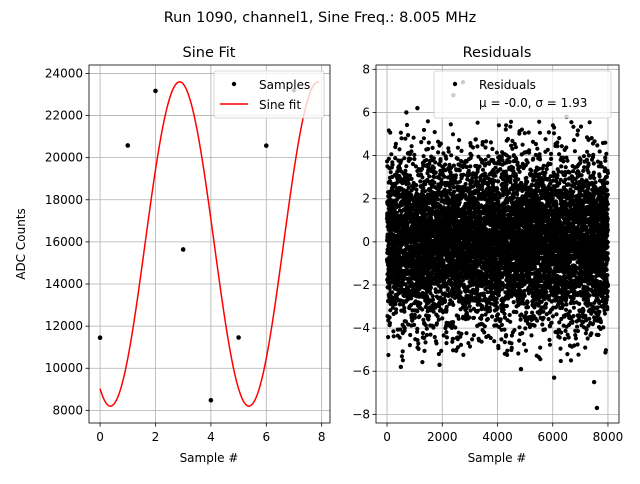 The image size is (640, 484). I want to click on residuals-xlabel: Sample #, so click(497, 458).